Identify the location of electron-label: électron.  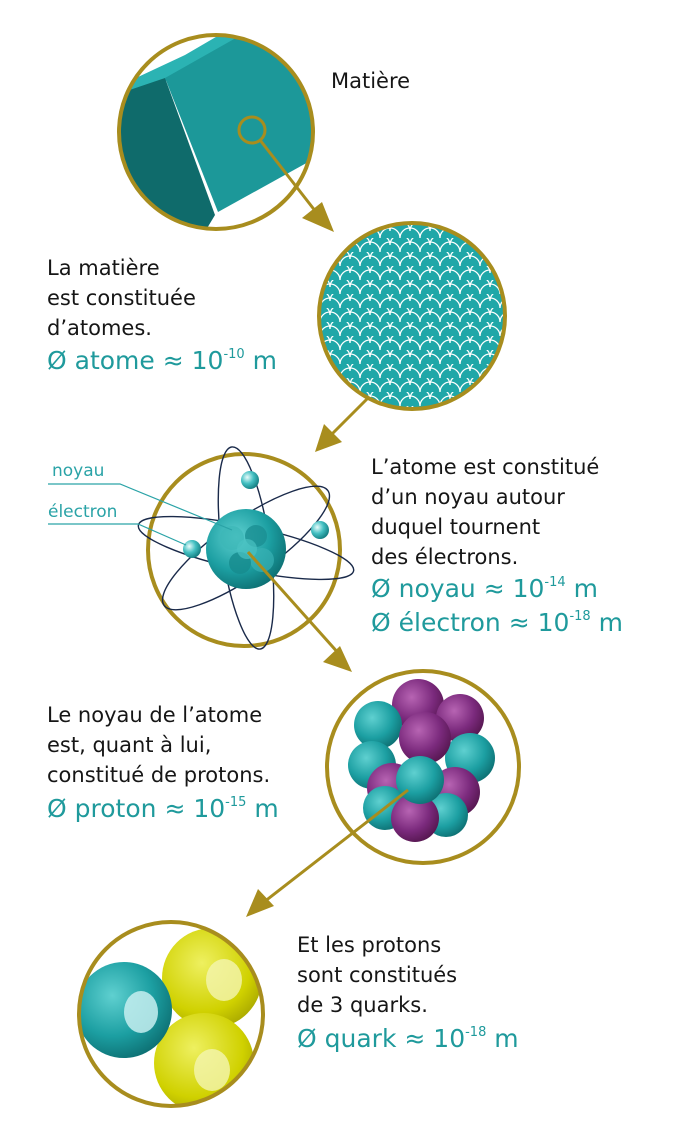
(83, 512).